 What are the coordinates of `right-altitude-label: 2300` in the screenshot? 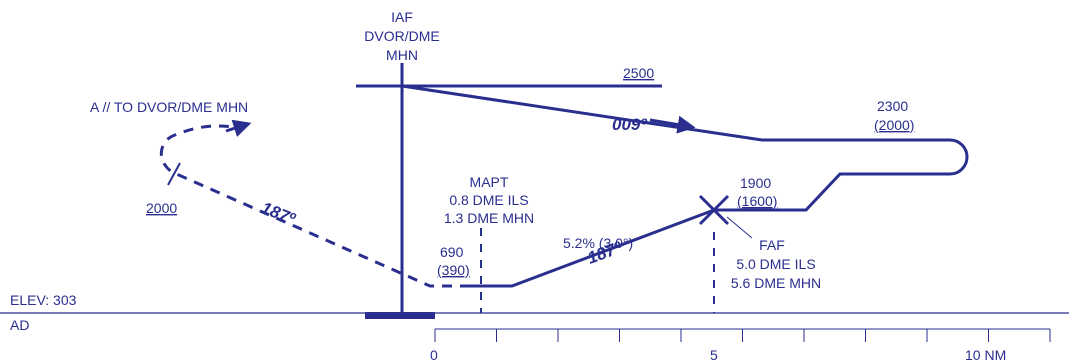 It's located at (892, 106).